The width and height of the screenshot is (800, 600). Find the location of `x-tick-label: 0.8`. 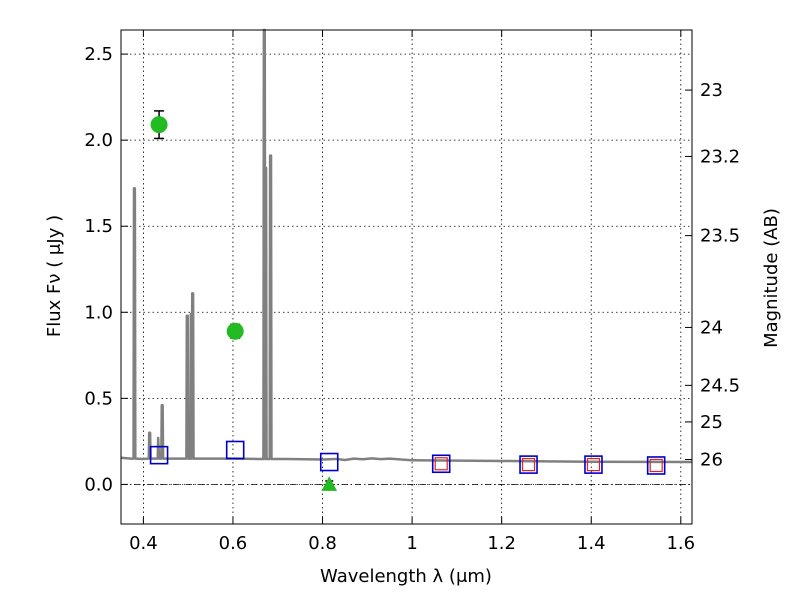

x-tick-label: 0.8 is located at coordinates (322, 543).